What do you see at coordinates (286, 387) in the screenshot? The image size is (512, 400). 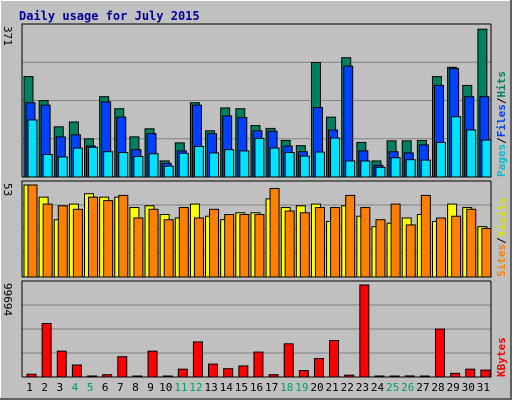 I see `x-tick-label: 18` at bounding box center [286, 387].